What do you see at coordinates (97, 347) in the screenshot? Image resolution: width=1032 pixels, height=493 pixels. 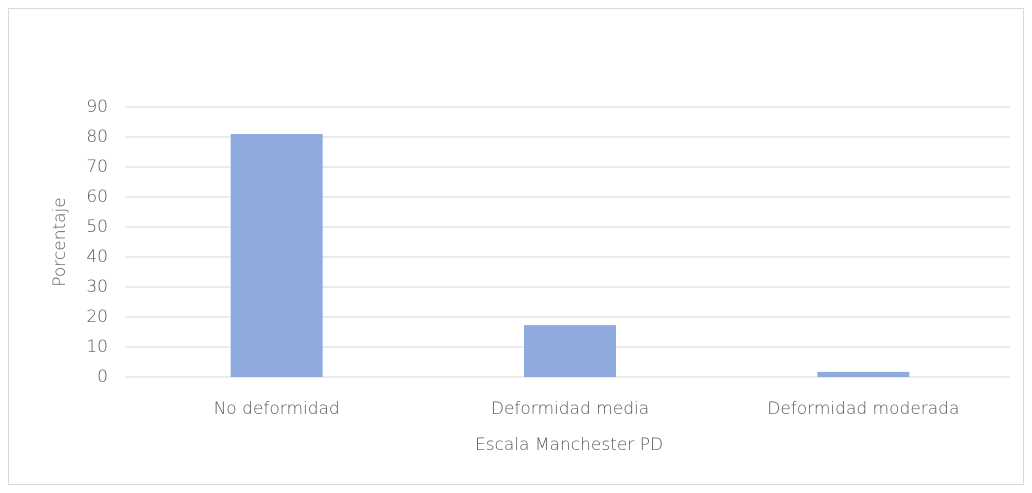 I see `y-tick-label: 10` at bounding box center [97, 347].